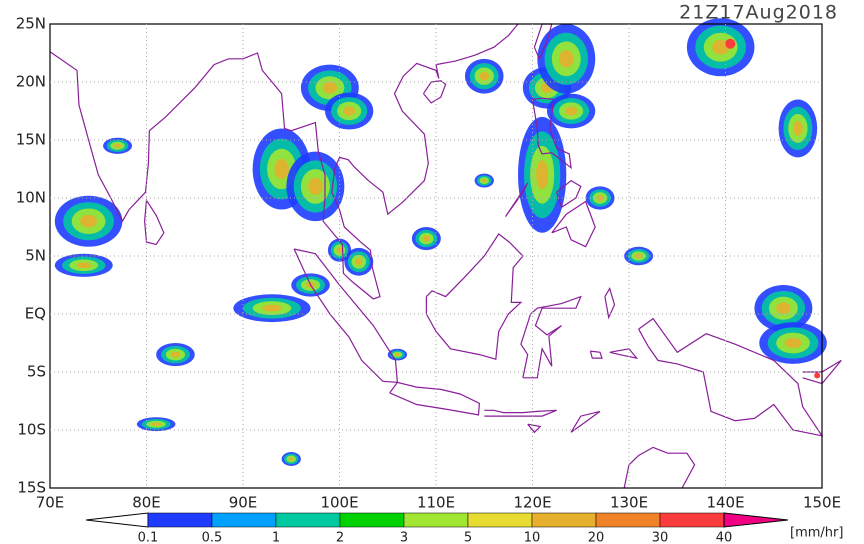  What do you see at coordinates (816, 533) in the screenshot?
I see `colorbar-unit: [mm/hr]` at bounding box center [816, 533].